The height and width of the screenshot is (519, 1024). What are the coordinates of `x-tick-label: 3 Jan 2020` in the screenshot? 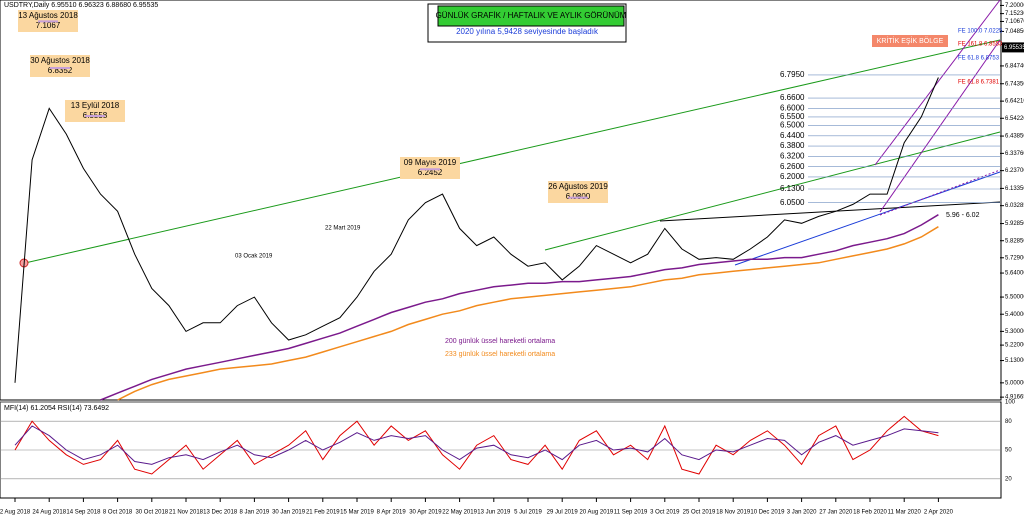 It's located at (802, 513).